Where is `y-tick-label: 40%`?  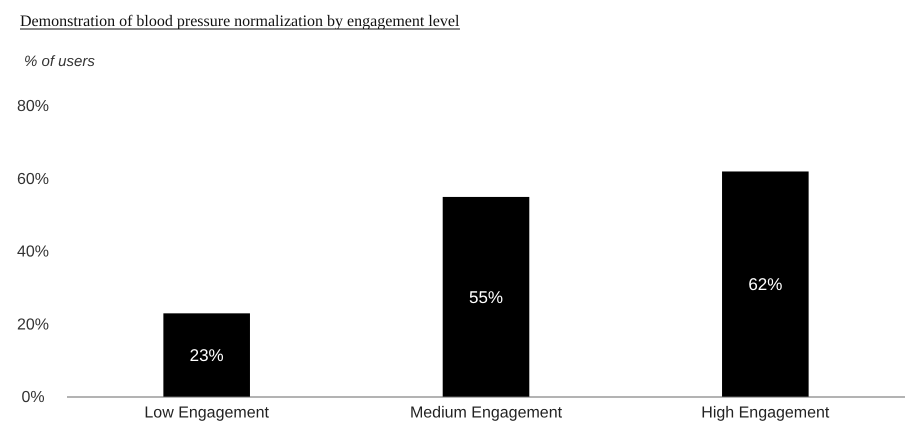
y-tick-label: 40% is located at coordinates (33, 252).